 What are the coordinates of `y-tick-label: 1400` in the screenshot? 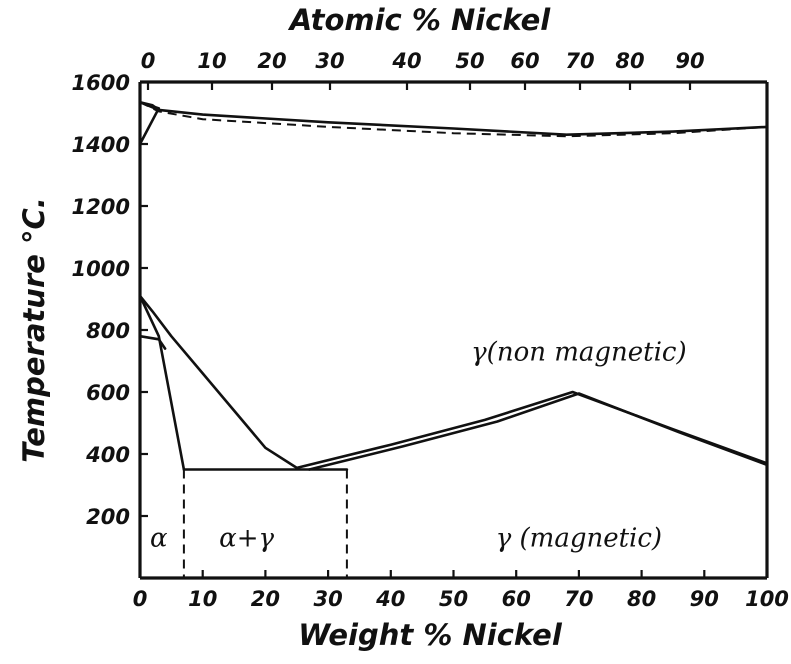 It's located at (101, 145).